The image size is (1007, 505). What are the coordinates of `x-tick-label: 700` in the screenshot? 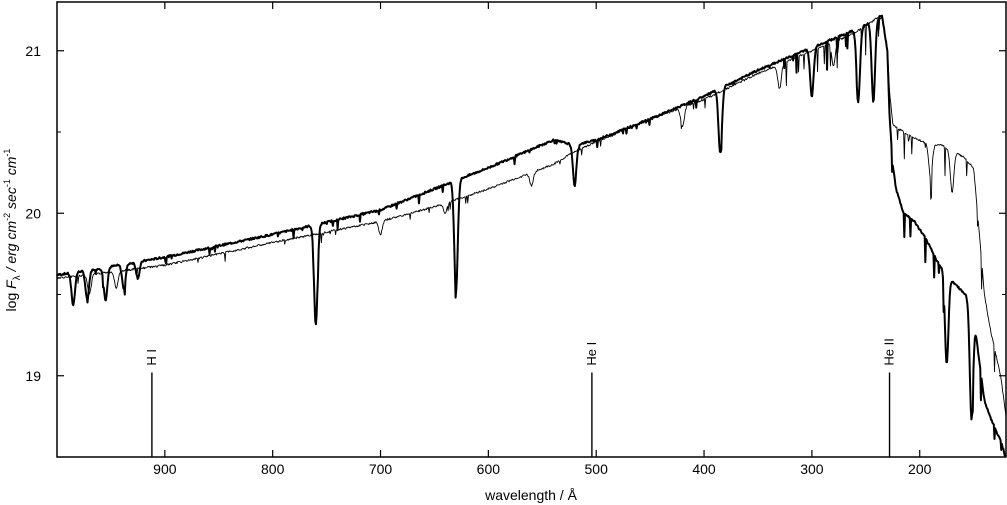 It's located at (381, 469).